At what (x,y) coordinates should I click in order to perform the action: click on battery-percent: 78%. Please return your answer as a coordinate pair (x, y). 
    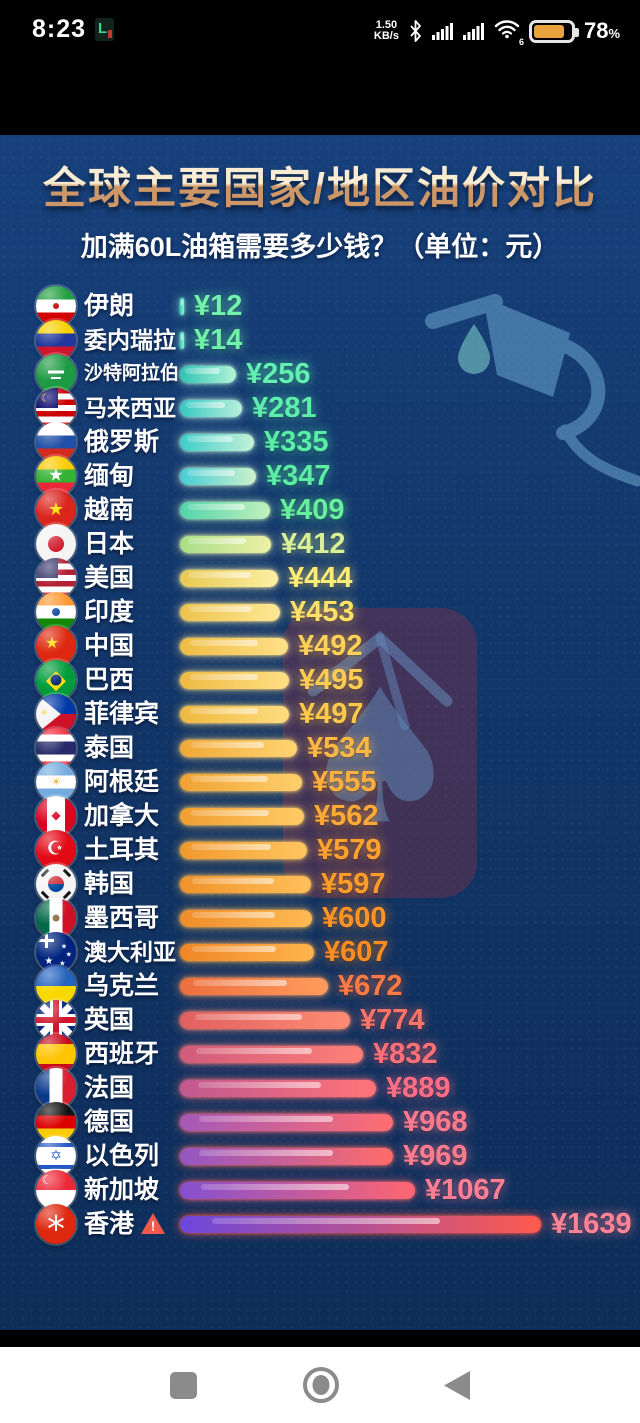
    Looking at the image, I should click on (601, 30).